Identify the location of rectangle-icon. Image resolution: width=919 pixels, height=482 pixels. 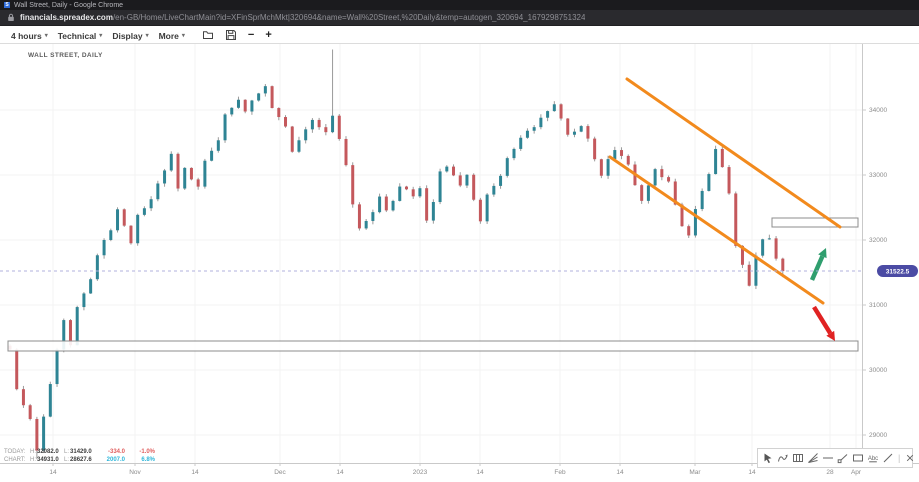
(858, 458).